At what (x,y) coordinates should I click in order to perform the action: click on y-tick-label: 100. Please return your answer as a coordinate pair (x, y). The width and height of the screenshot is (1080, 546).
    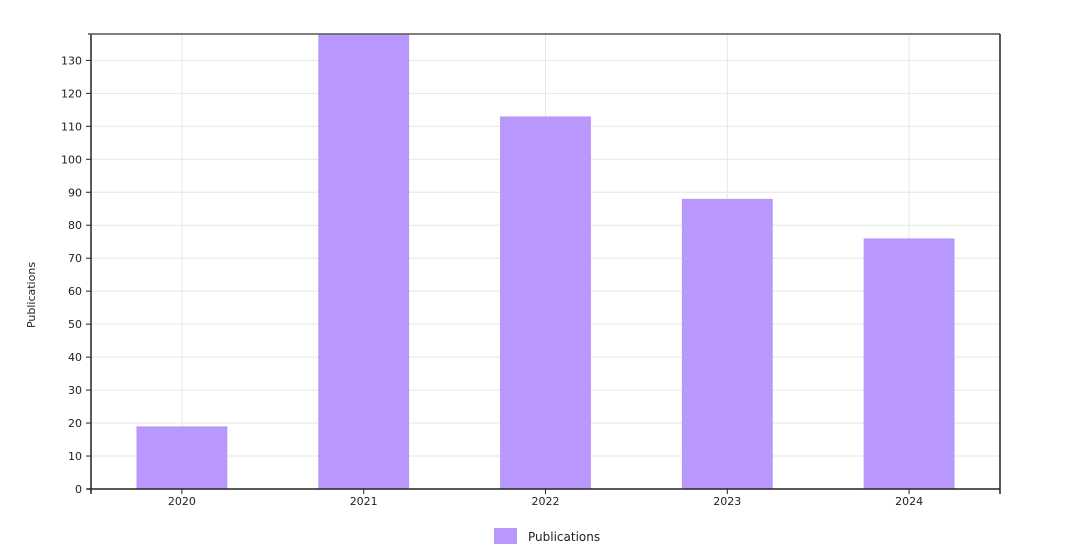
    Looking at the image, I should click on (71, 159).